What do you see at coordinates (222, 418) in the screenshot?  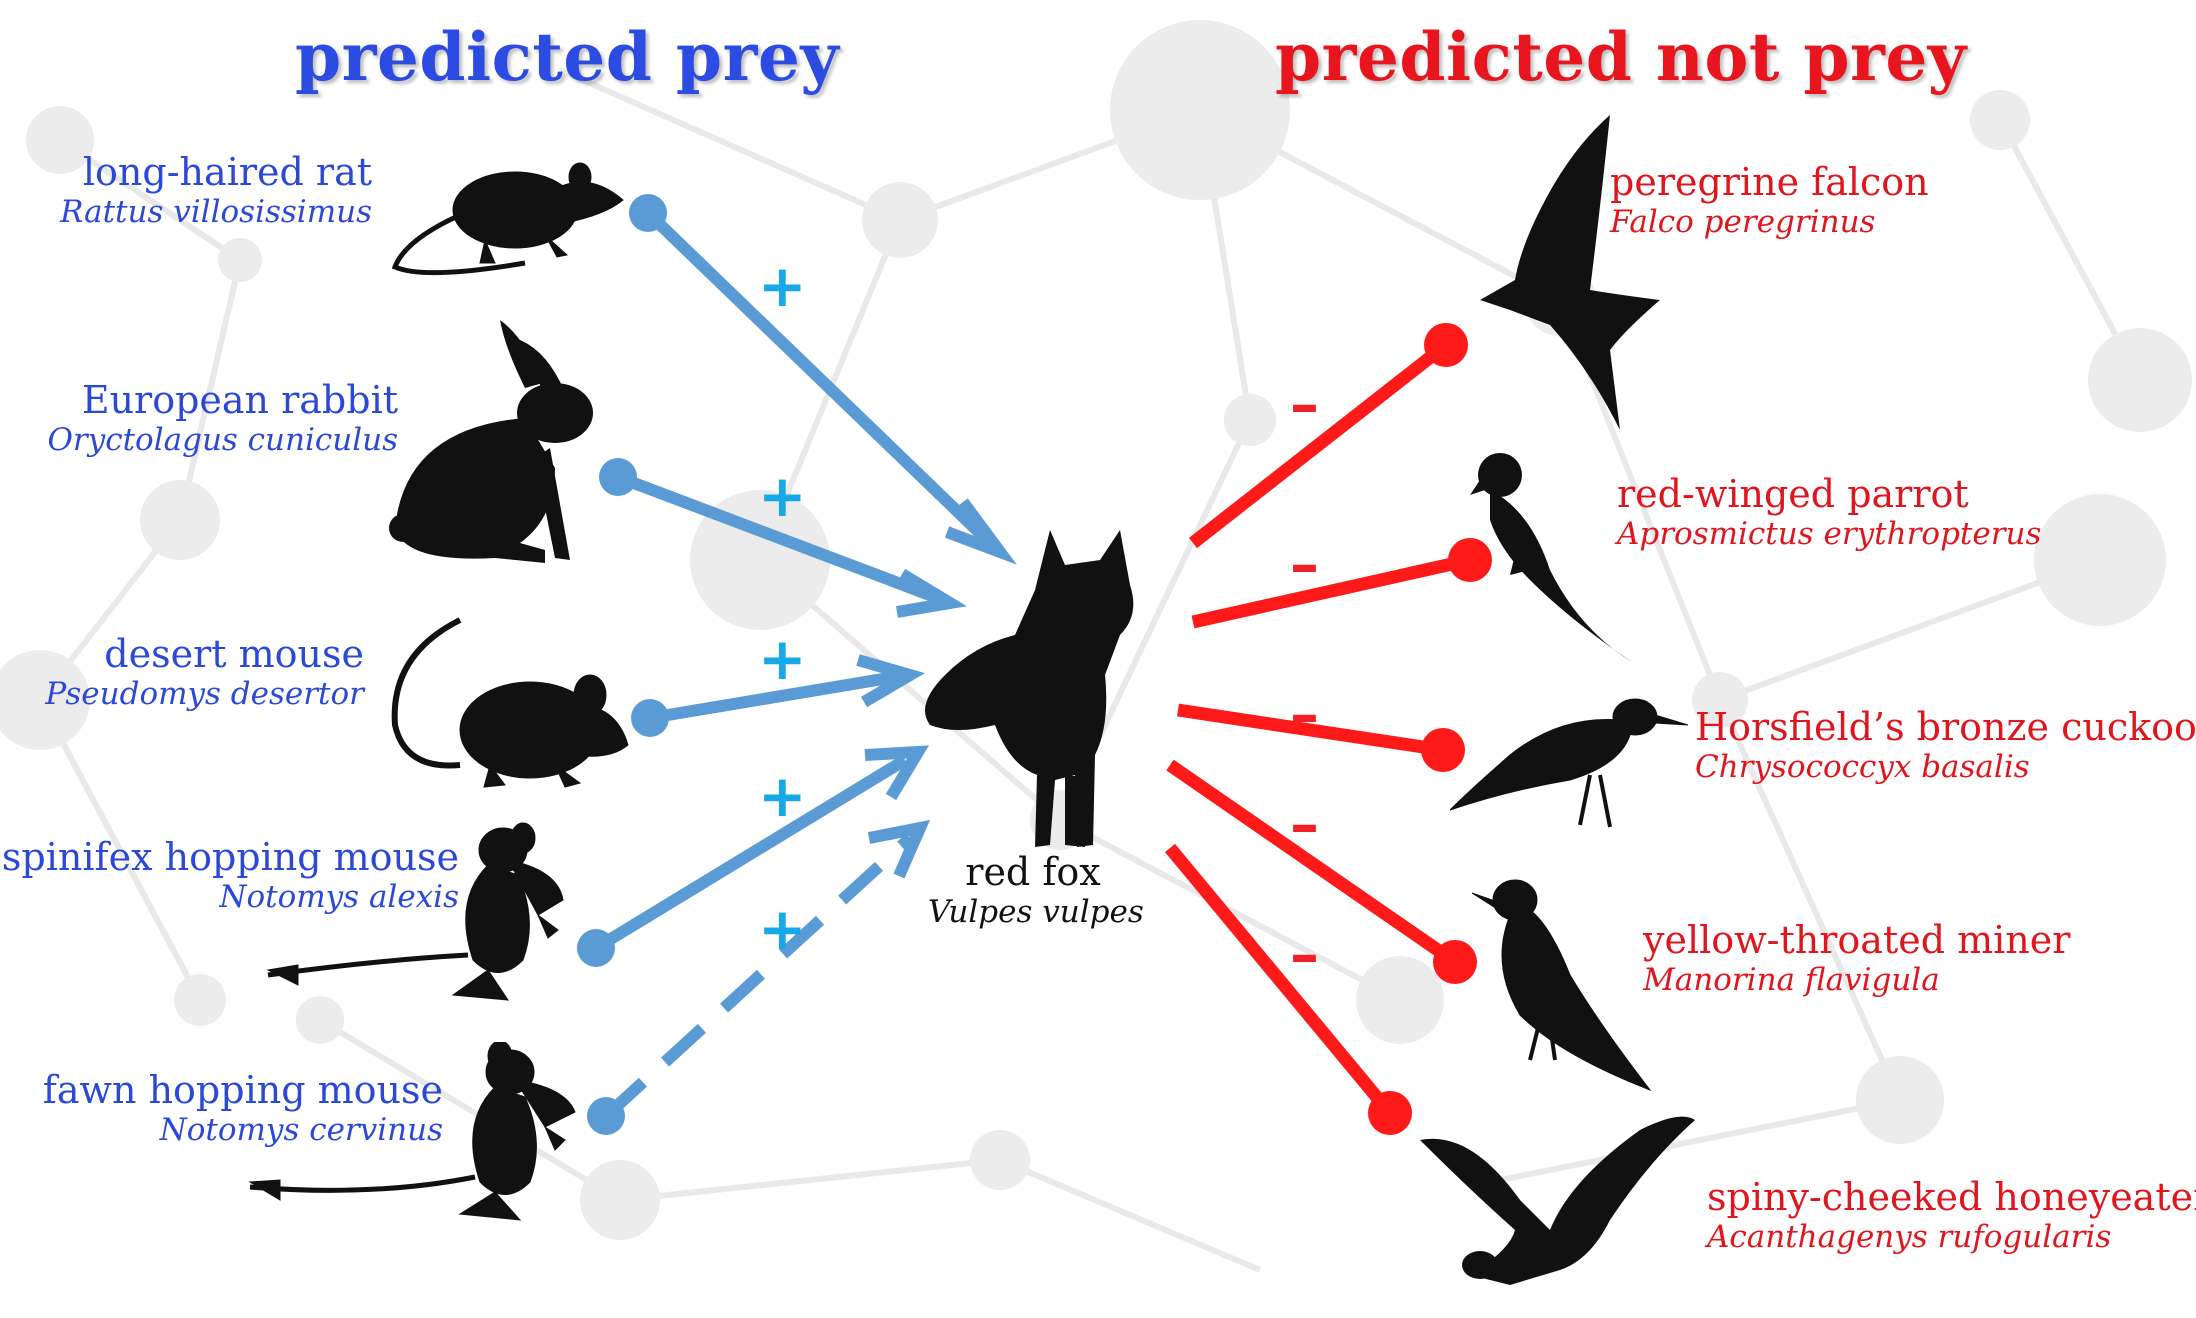 I see `prey-label-rabbit: European rabbit Oryctolagus cuniculus` at bounding box center [222, 418].